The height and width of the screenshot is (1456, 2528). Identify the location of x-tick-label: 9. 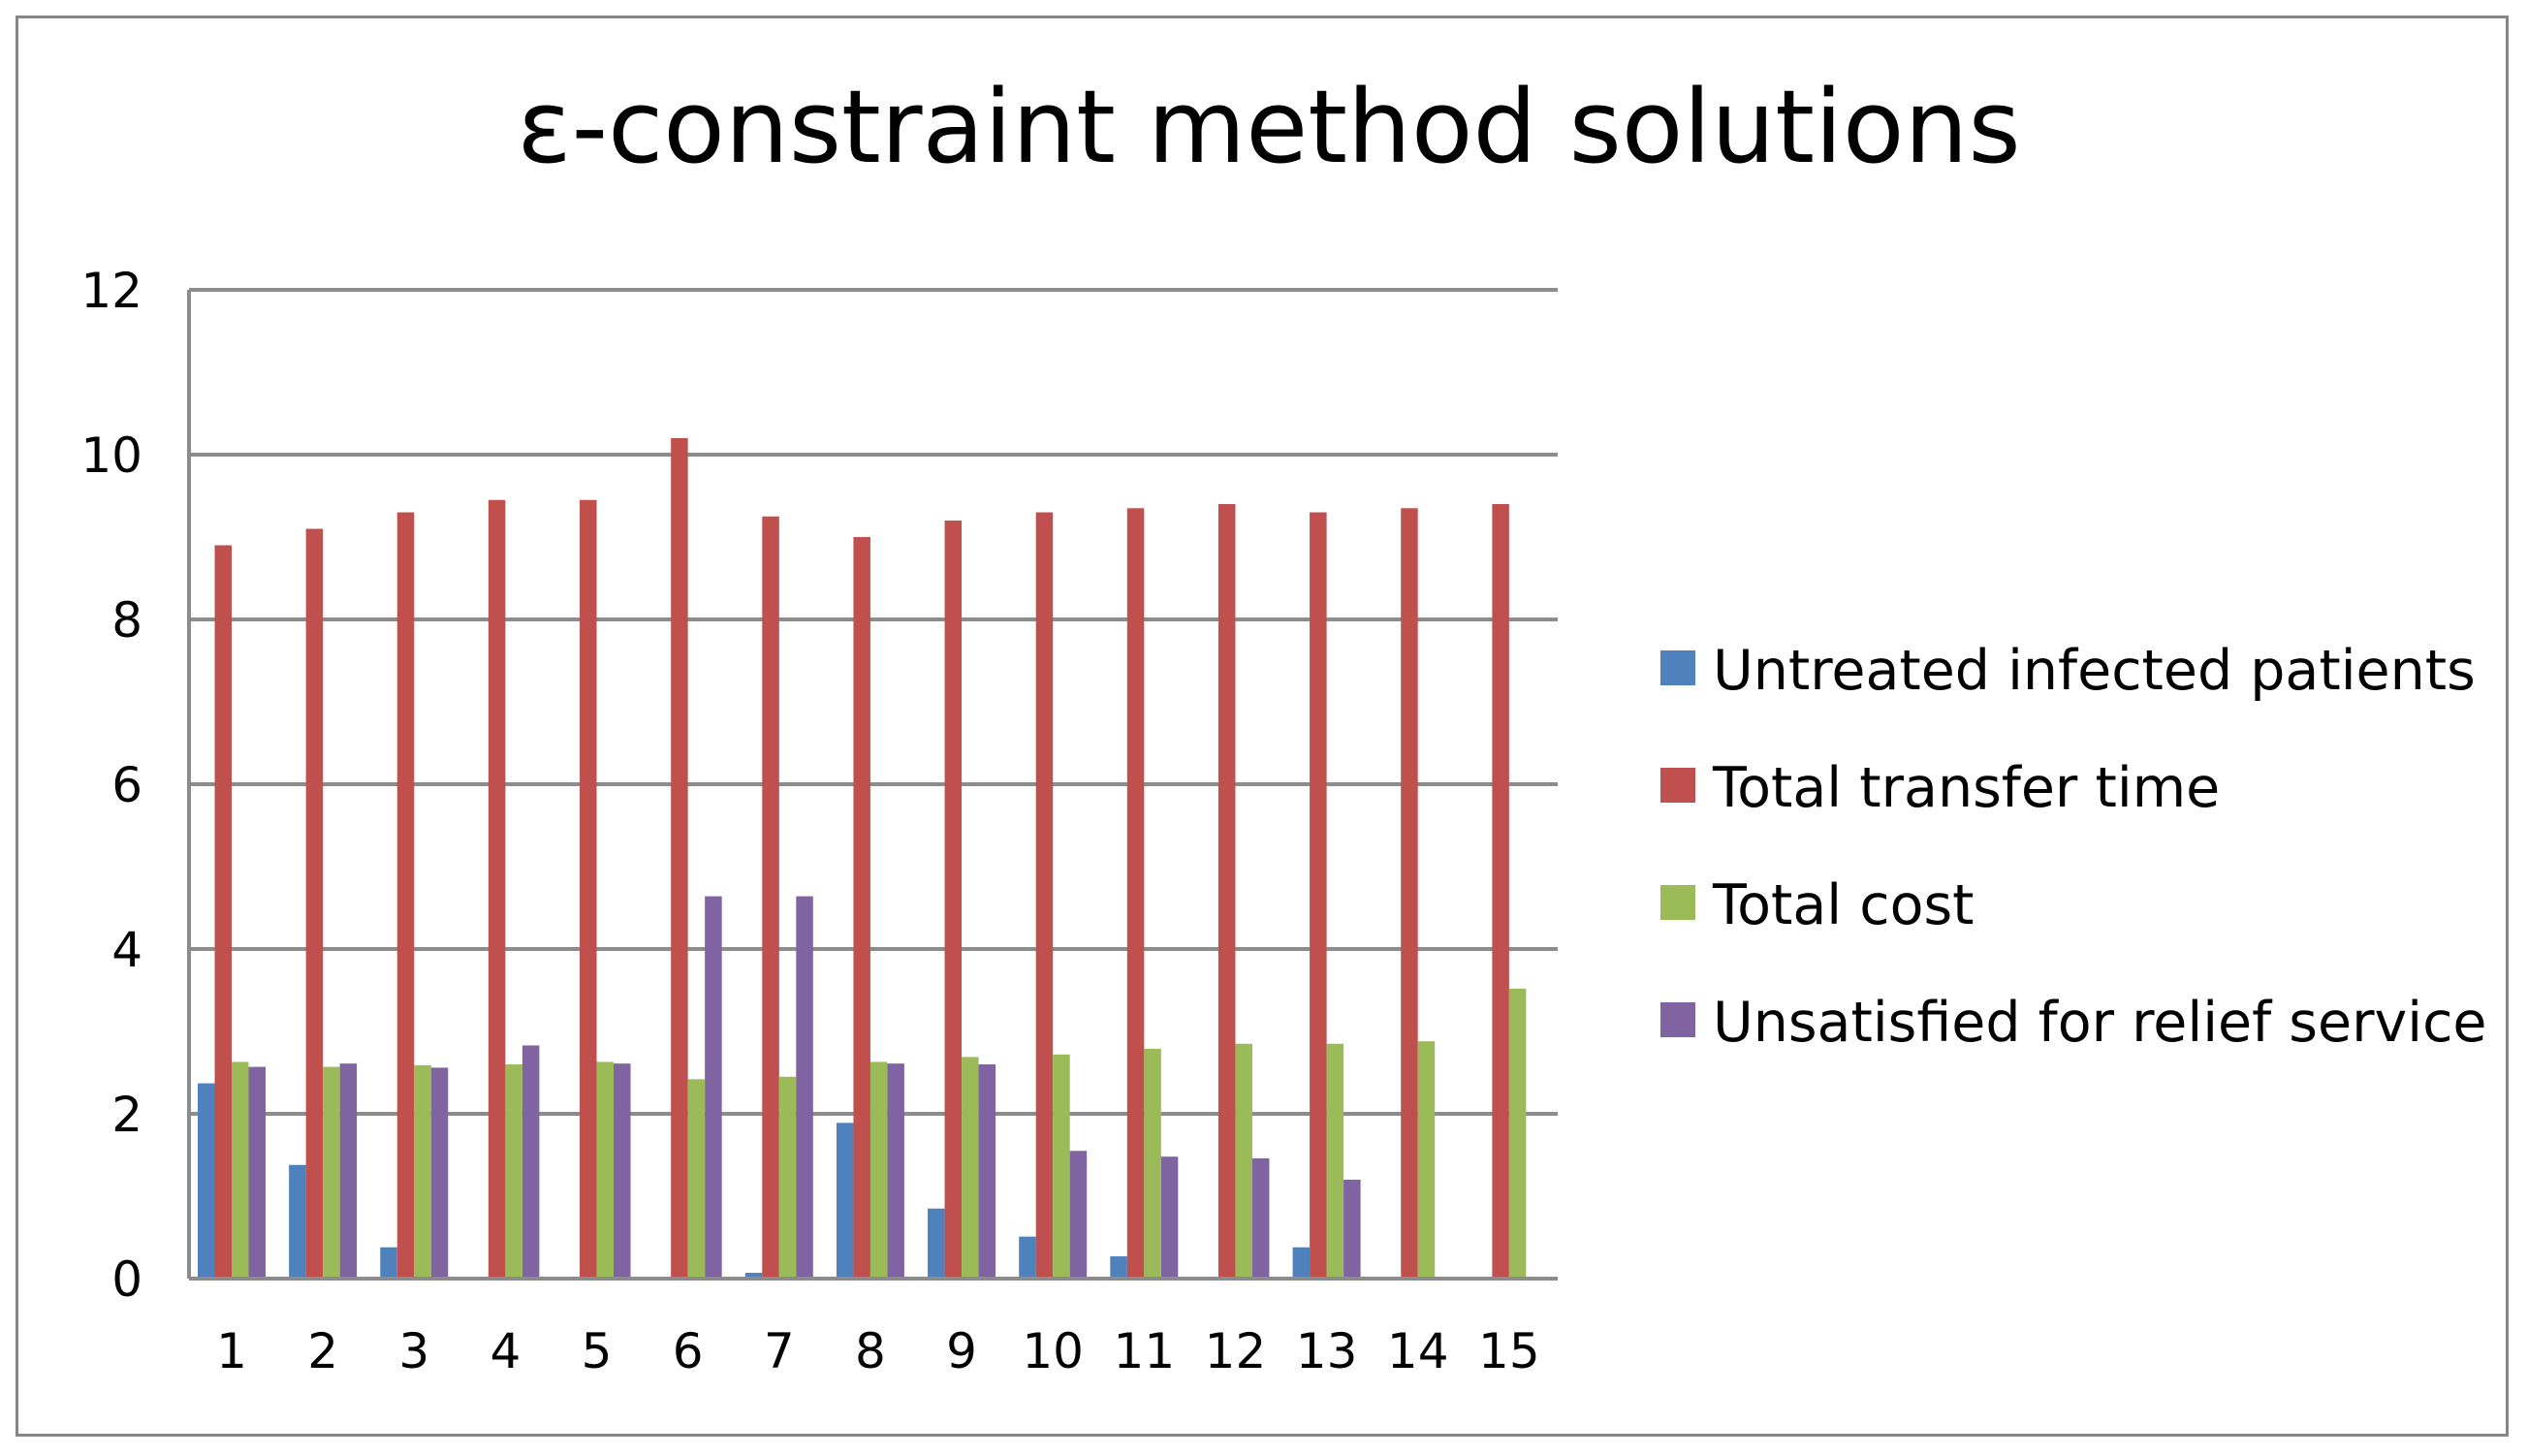
(961, 1351).